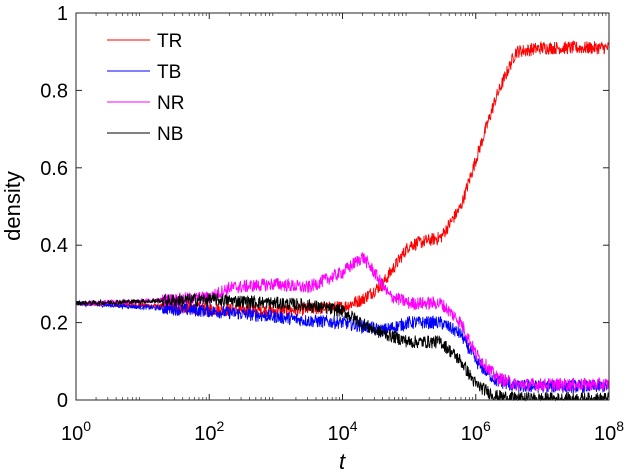  I want to click on x-tick-label: 10⁴, so click(342, 431).